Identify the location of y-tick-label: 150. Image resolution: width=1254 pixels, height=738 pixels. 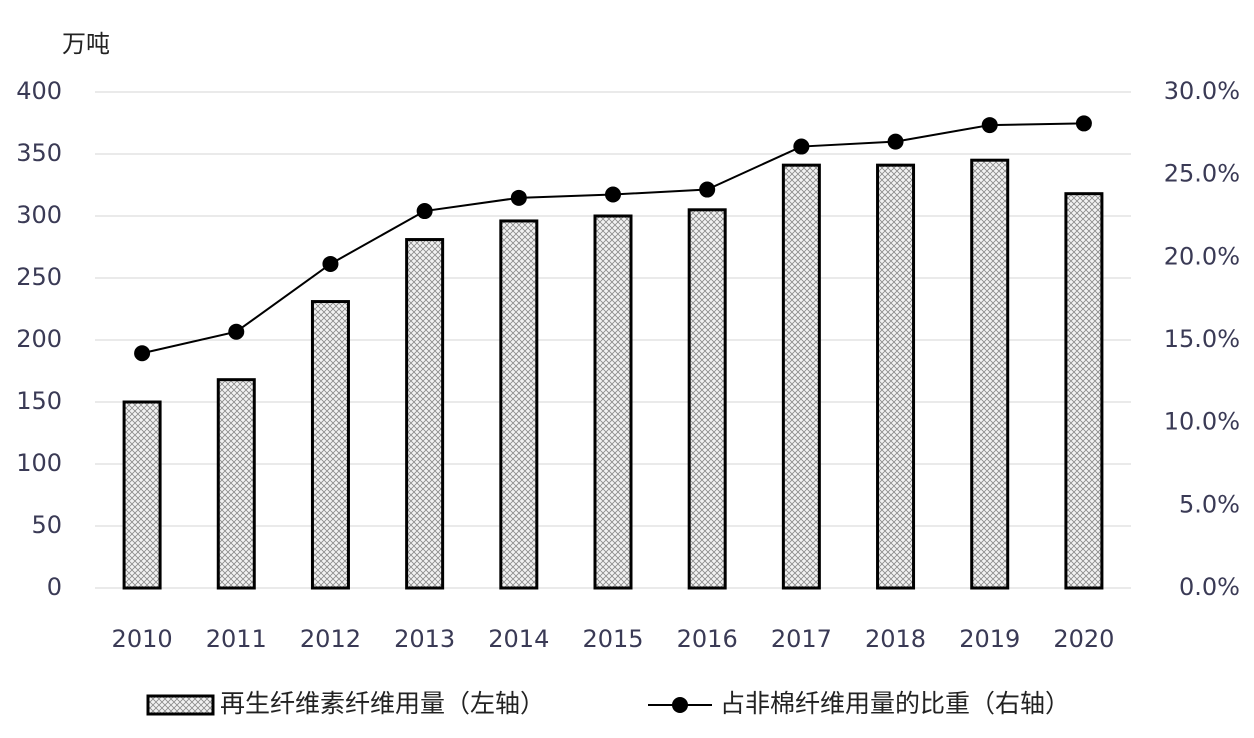
(39, 401).